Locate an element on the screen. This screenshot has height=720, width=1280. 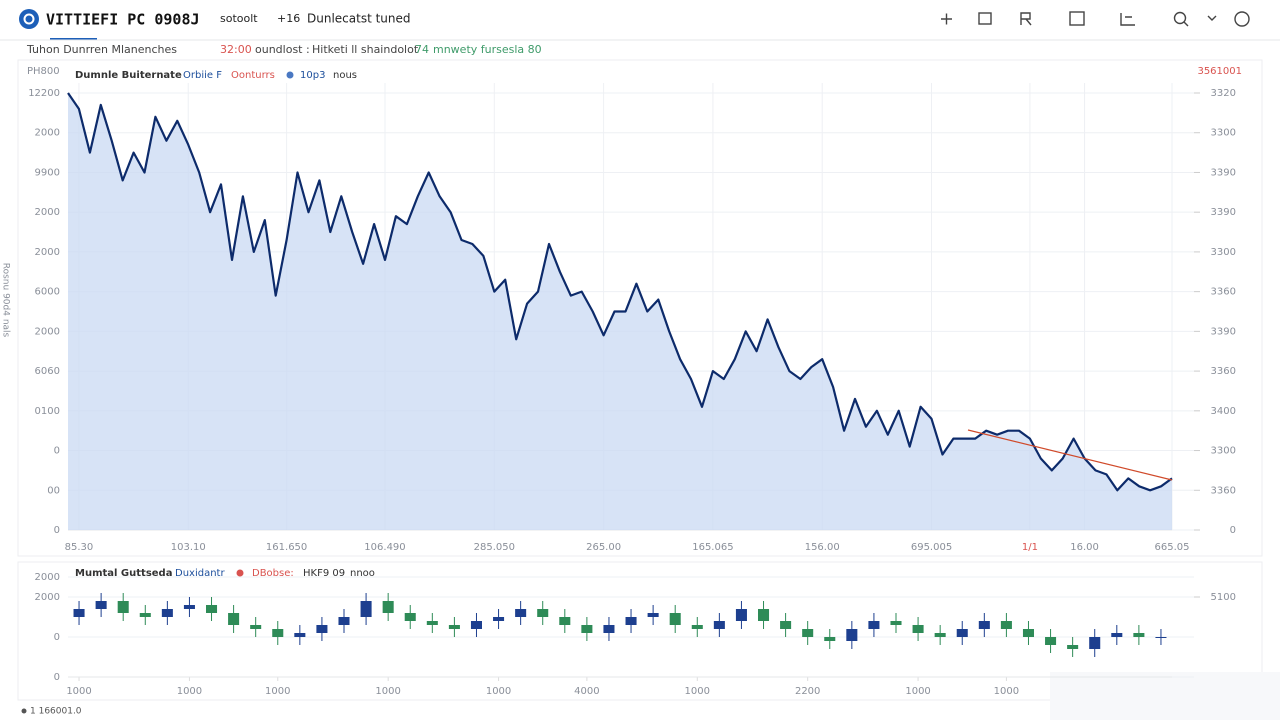
tab: +16 is located at coordinates (288, 18).